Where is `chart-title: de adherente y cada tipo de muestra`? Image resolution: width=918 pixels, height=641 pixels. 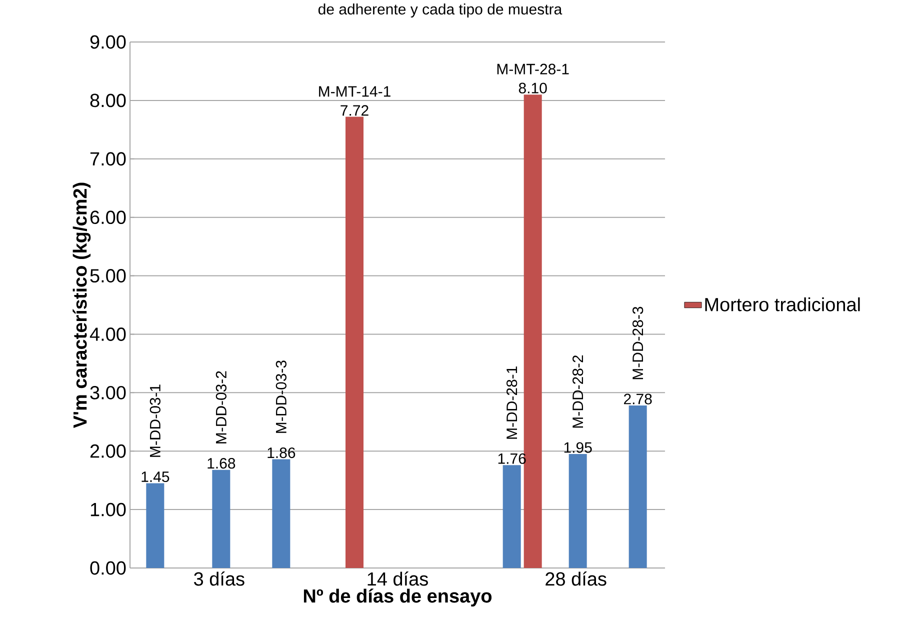
chart-title: de adherente y cada tipo de muestra is located at coordinates (440, 11).